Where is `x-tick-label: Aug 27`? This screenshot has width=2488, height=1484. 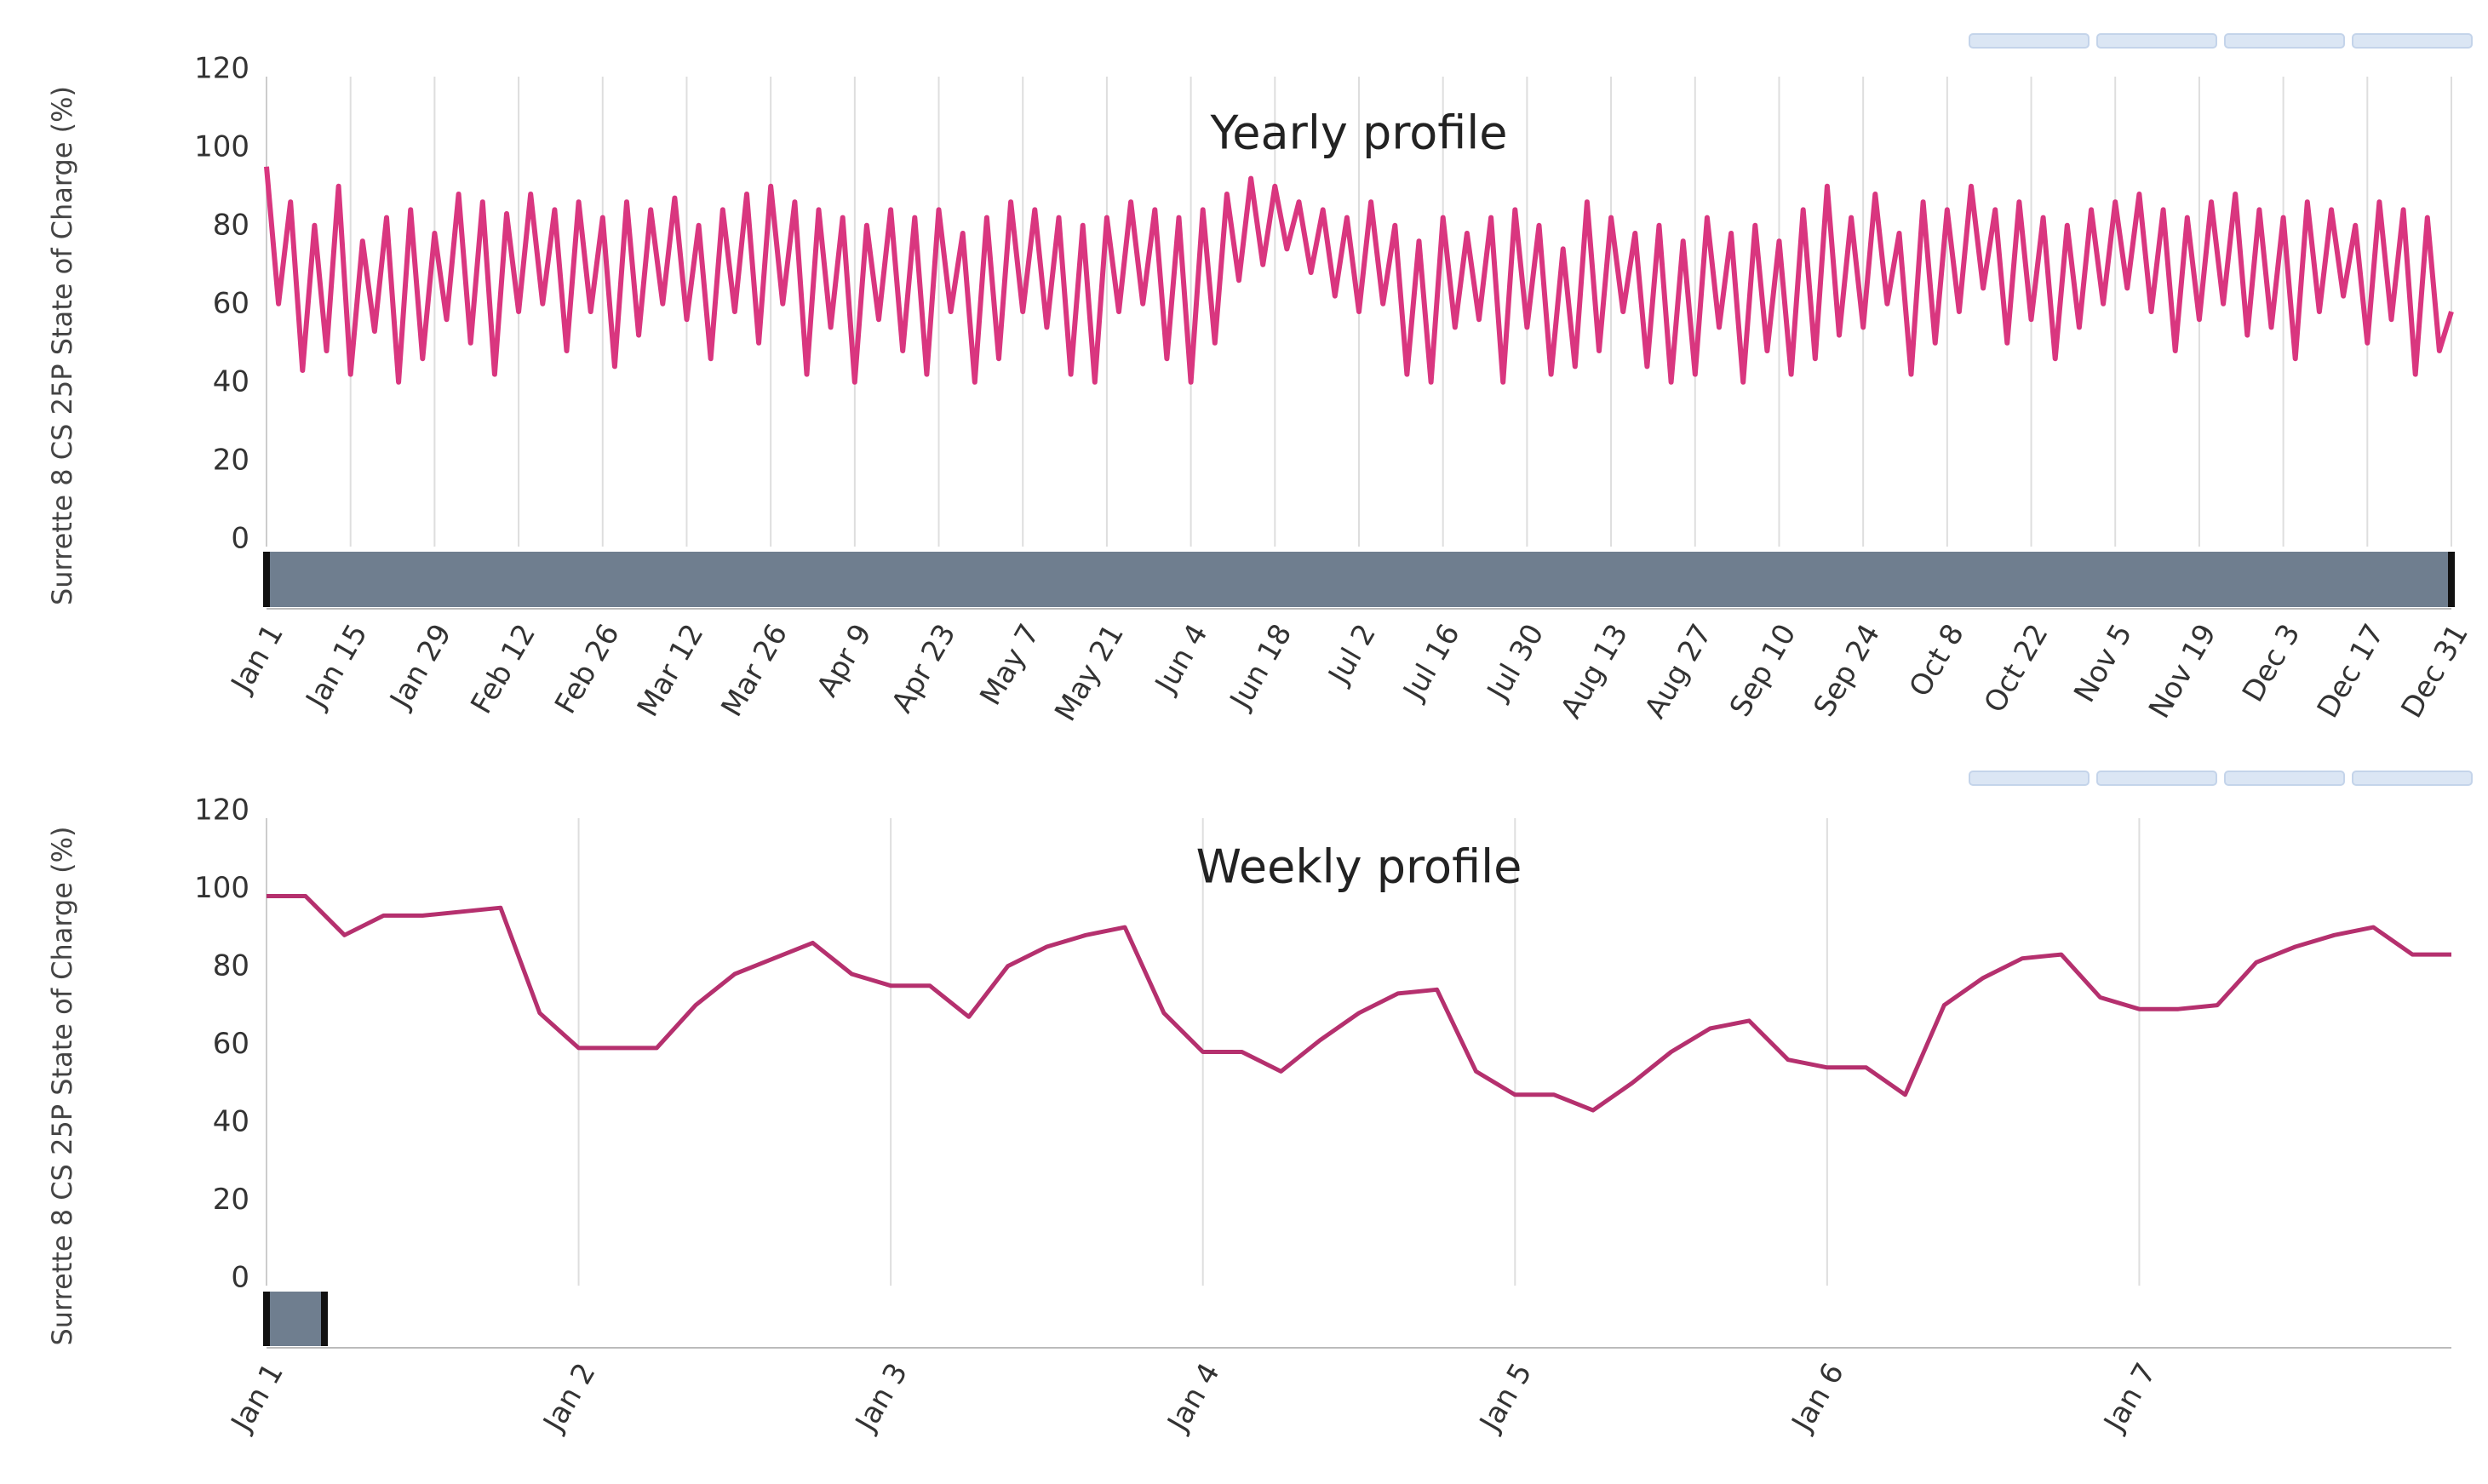
x-tick-label: Aug 27 is located at coordinates (1679, 671).